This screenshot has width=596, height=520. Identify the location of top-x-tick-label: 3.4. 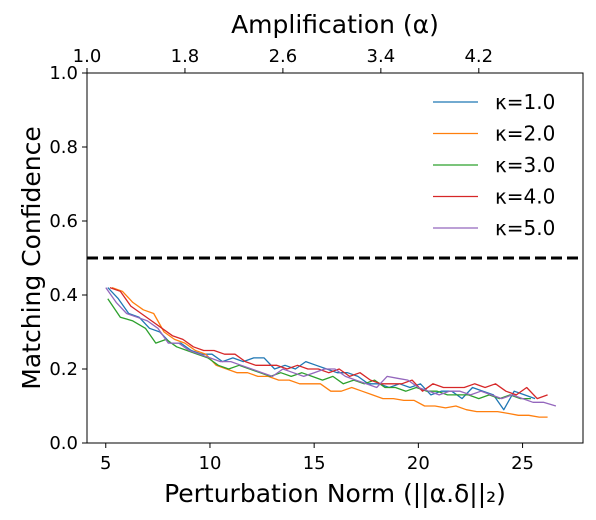
(381, 56).